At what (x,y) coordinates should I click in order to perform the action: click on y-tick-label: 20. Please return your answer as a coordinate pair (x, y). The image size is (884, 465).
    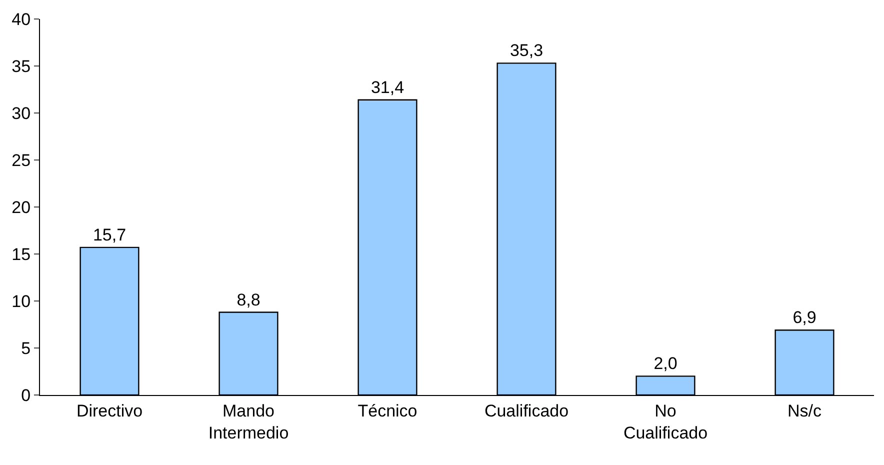
    Looking at the image, I should click on (21, 207).